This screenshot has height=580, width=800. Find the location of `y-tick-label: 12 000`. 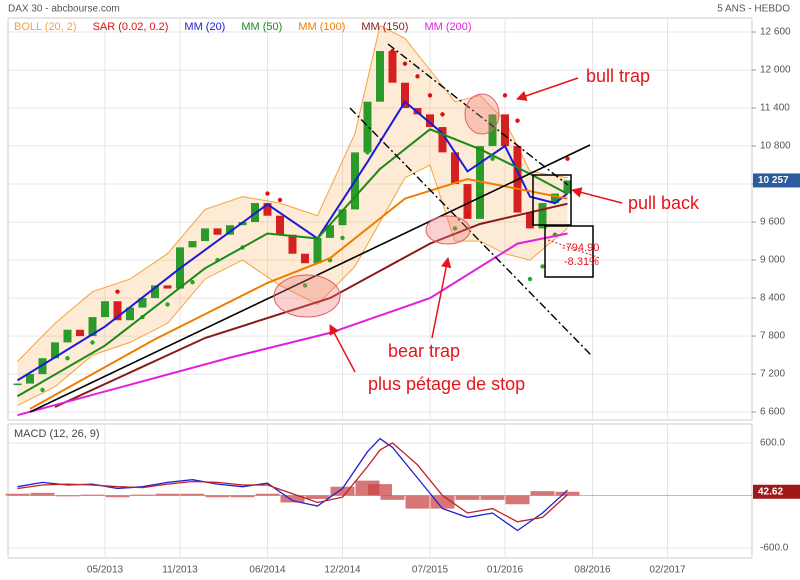

y-tick-label: 12 000 is located at coordinates (775, 70).